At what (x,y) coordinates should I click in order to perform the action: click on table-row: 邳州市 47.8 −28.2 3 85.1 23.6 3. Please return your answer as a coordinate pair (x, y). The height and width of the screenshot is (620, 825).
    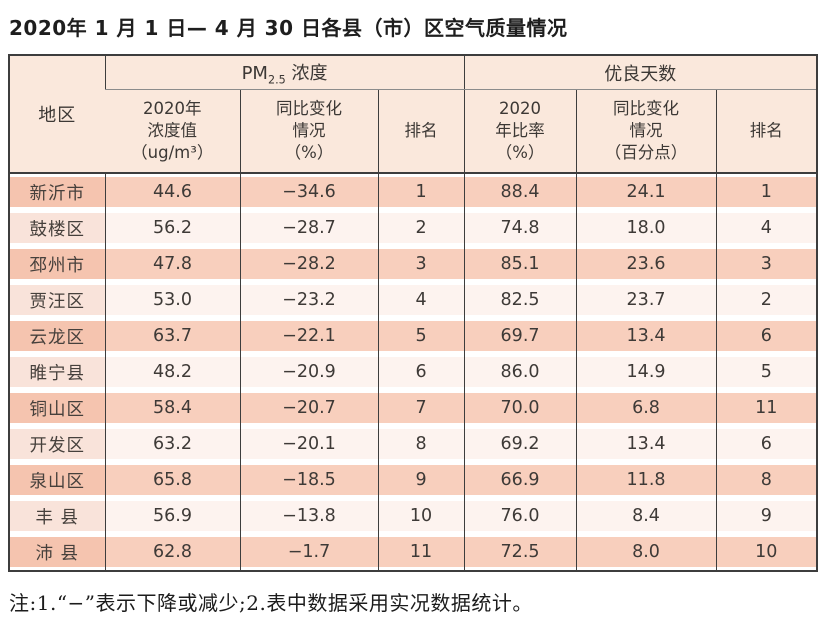
    Looking at the image, I should click on (413, 264).